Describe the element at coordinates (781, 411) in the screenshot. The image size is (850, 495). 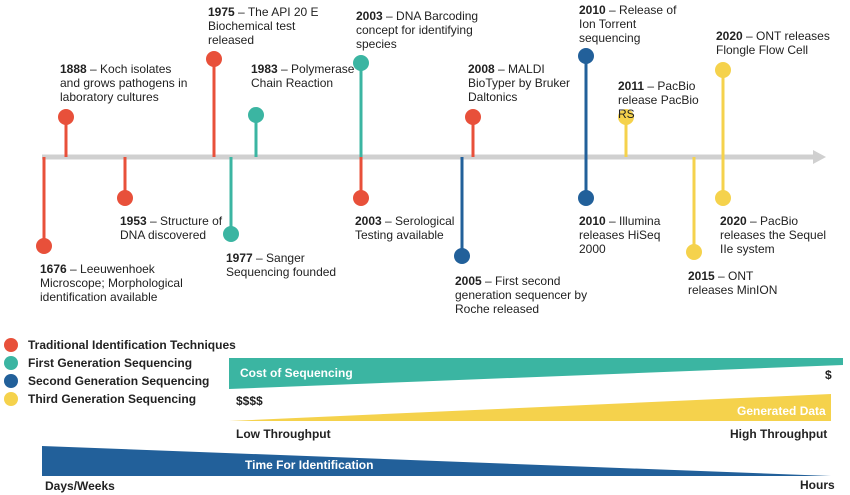
I see `data-bar-title: Generated Data` at that location.